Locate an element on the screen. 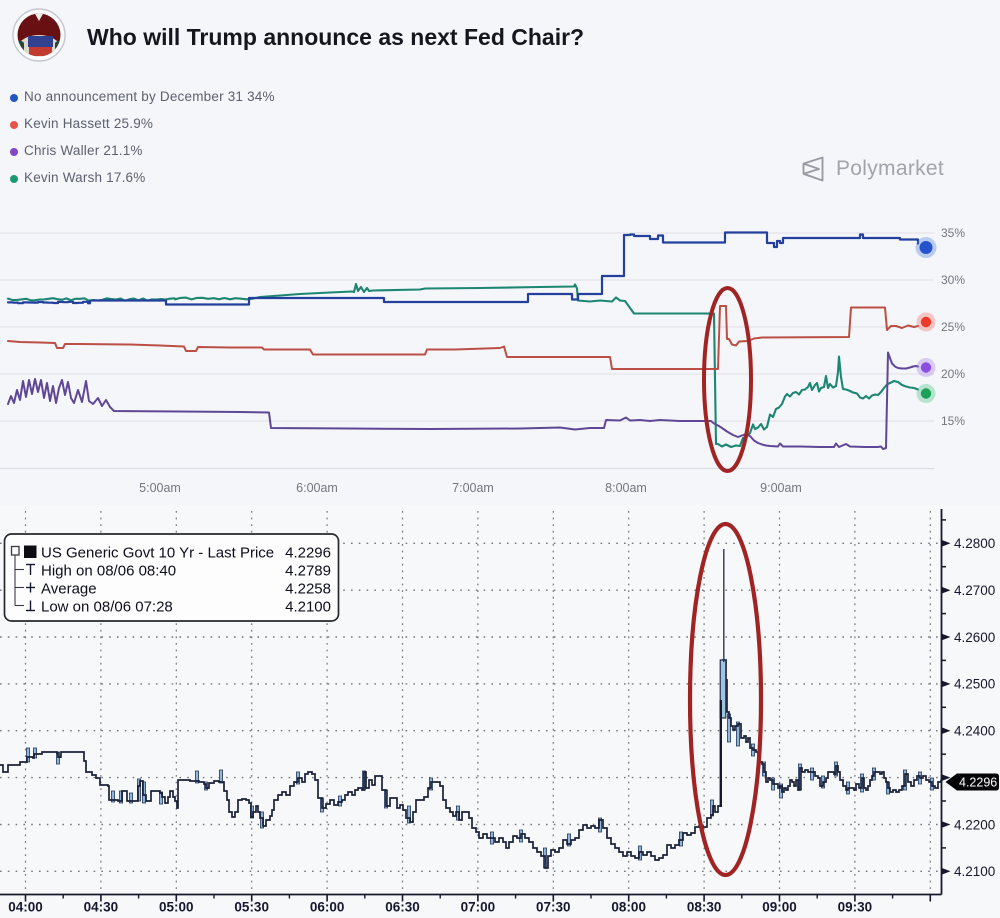  svg-text: 4.2258 is located at coordinates (308, 589).